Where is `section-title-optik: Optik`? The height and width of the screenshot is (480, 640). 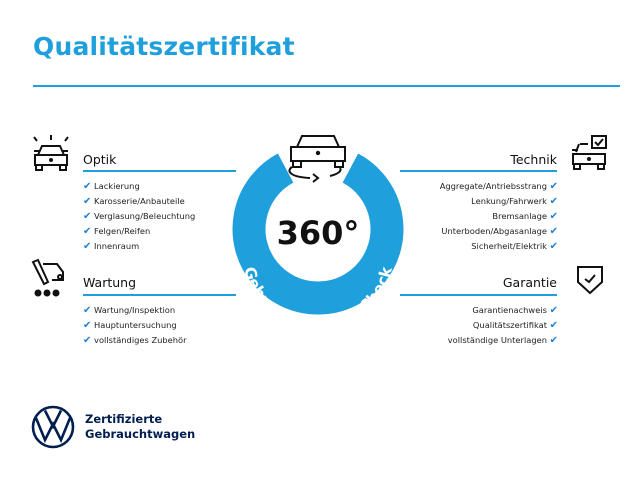 section-title-optik: Optik is located at coordinates (100, 159).